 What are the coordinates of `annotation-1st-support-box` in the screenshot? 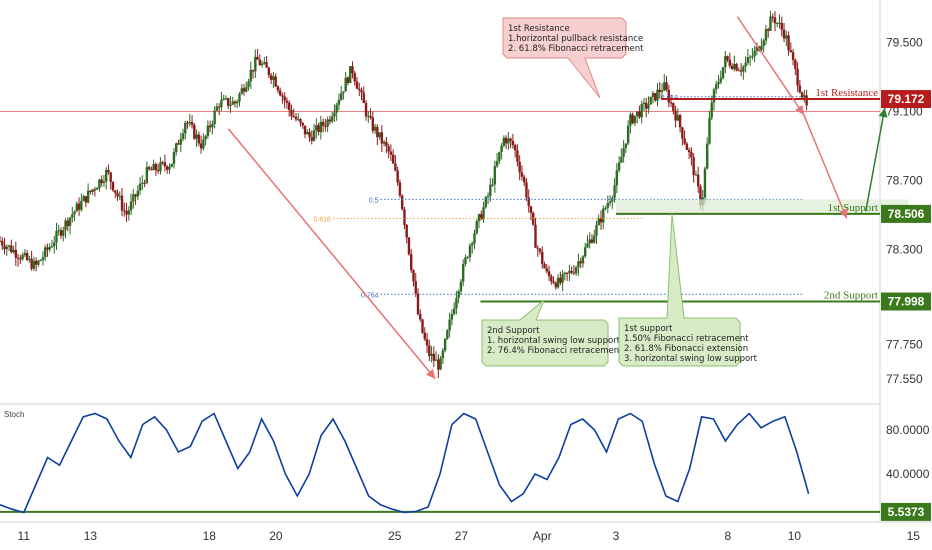 It's located at (679, 290).